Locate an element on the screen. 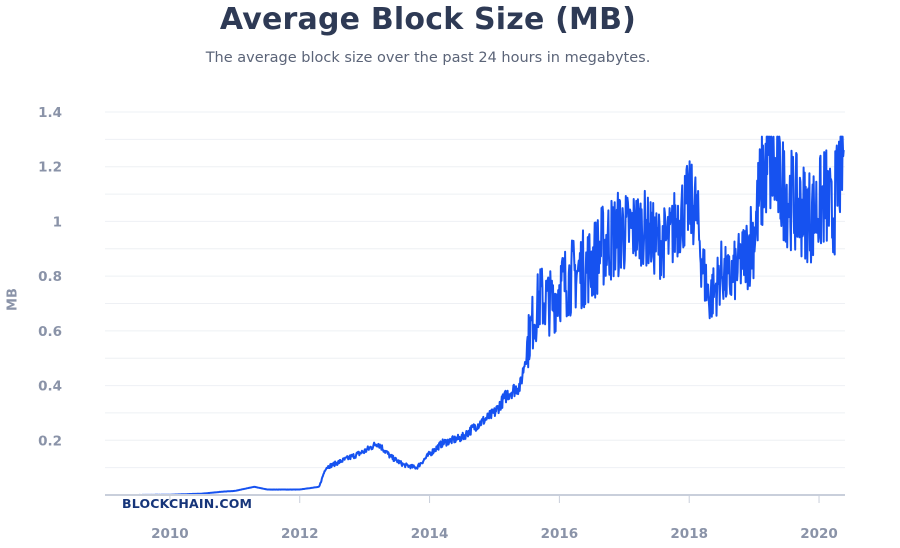 The width and height of the screenshot is (900, 548). x-tick-label: 2014 is located at coordinates (430, 534).